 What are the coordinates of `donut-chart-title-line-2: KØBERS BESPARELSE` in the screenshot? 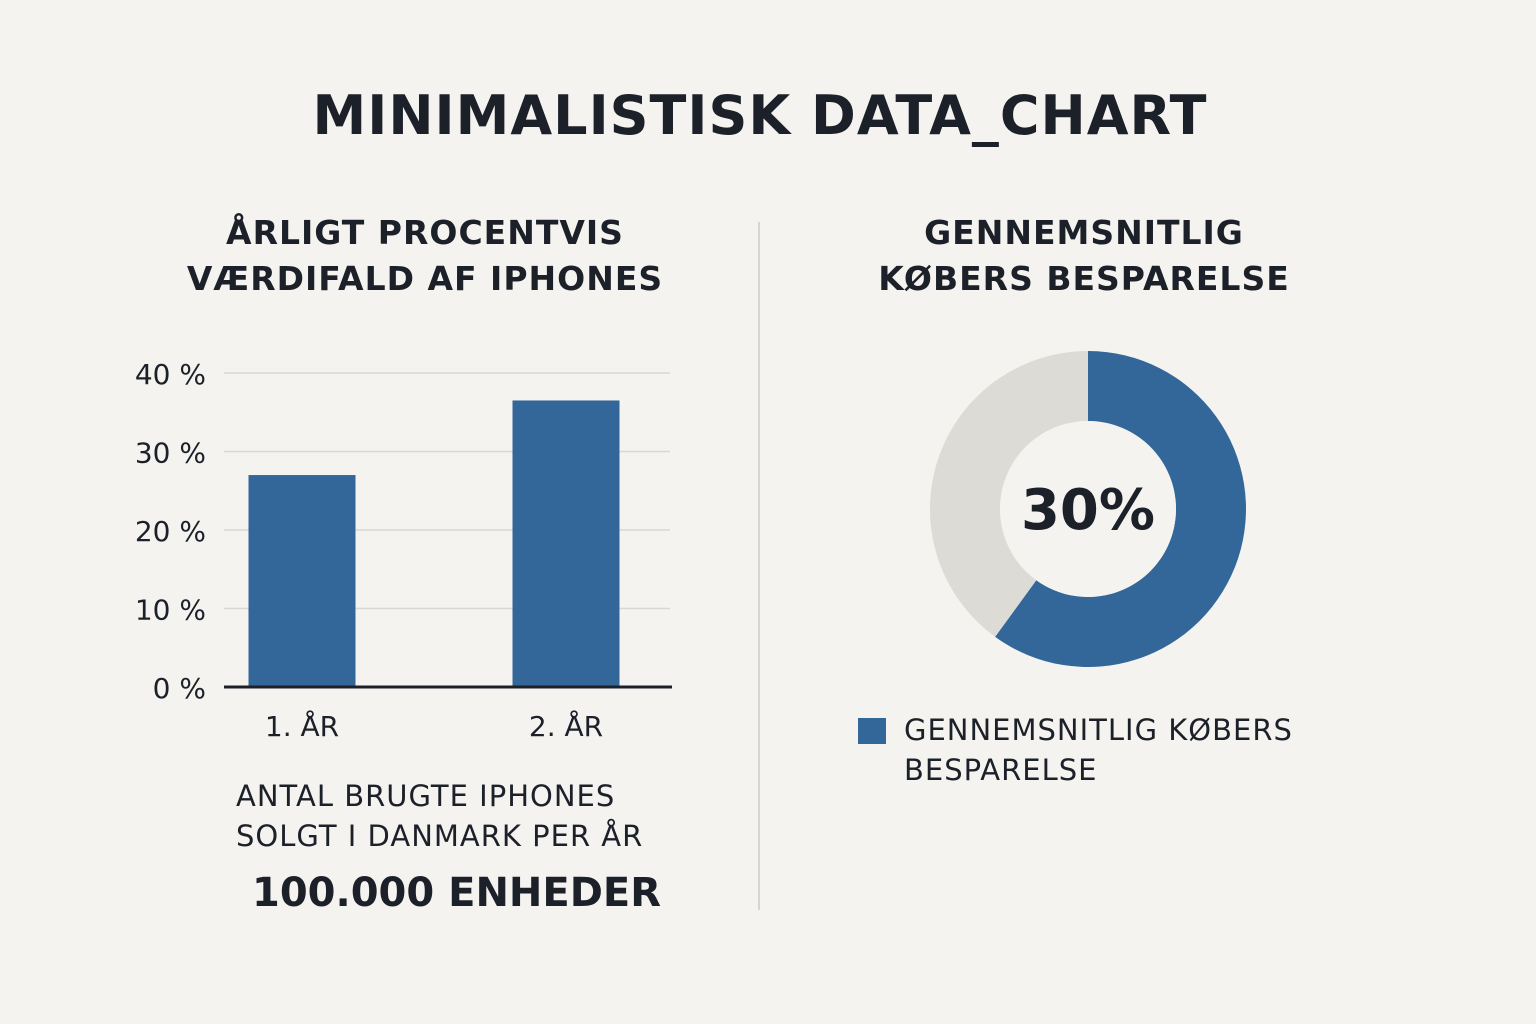 It's located at (1084, 278).